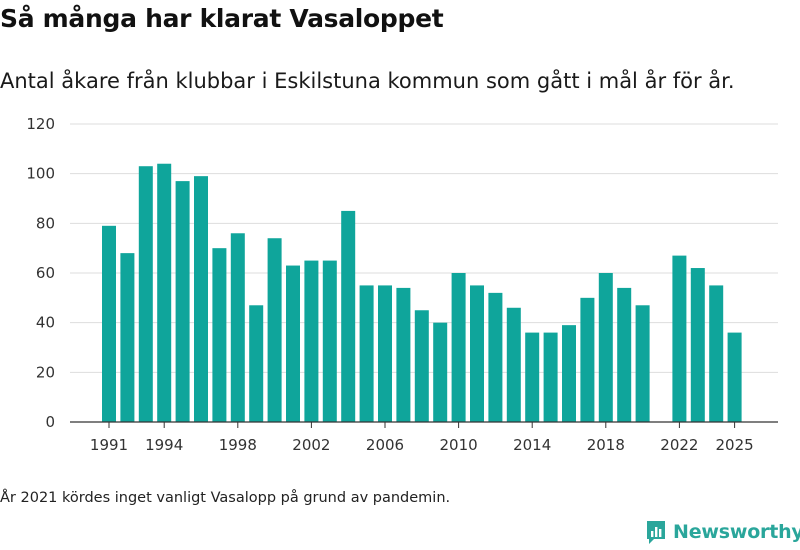  I want to click on x-tick-label: 2010, so click(459, 445).